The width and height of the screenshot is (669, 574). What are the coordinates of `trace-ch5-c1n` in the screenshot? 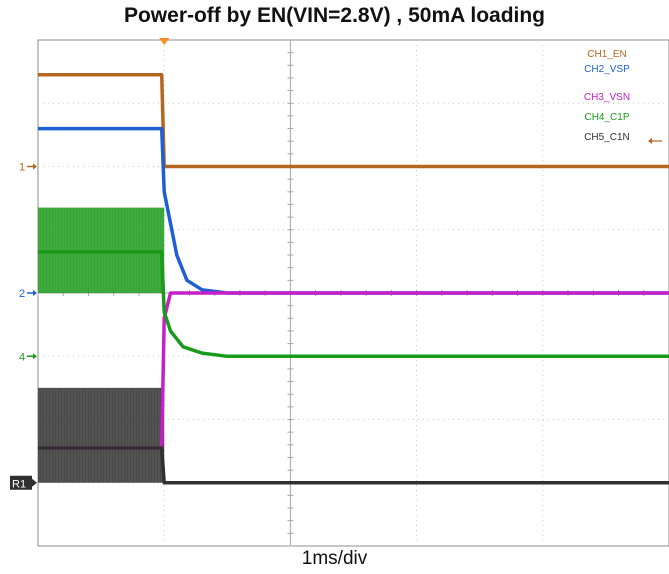 It's located at (353, 465).